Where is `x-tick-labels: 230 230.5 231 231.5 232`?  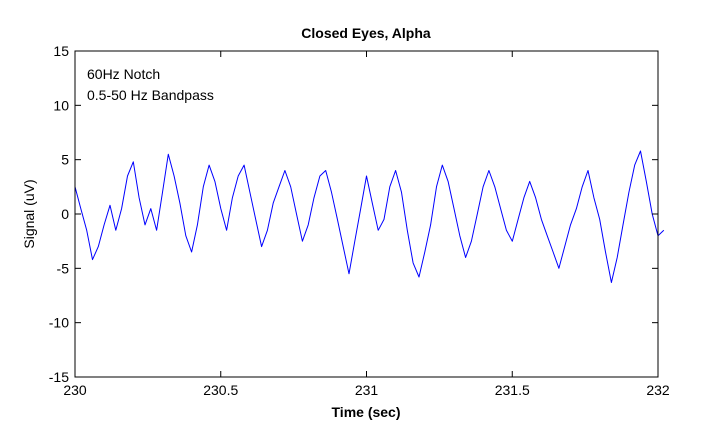
x-tick-labels: 230 230.5 231 231.5 232 is located at coordinates (366, 390).